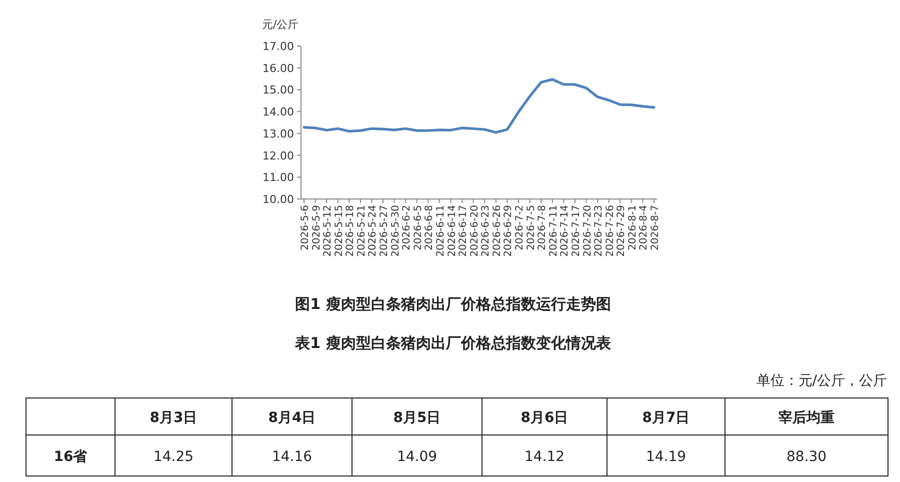 The height and width of the screenshot is (482, 900). I want to click on y-tick-label: 17.00, so click(278, 46).